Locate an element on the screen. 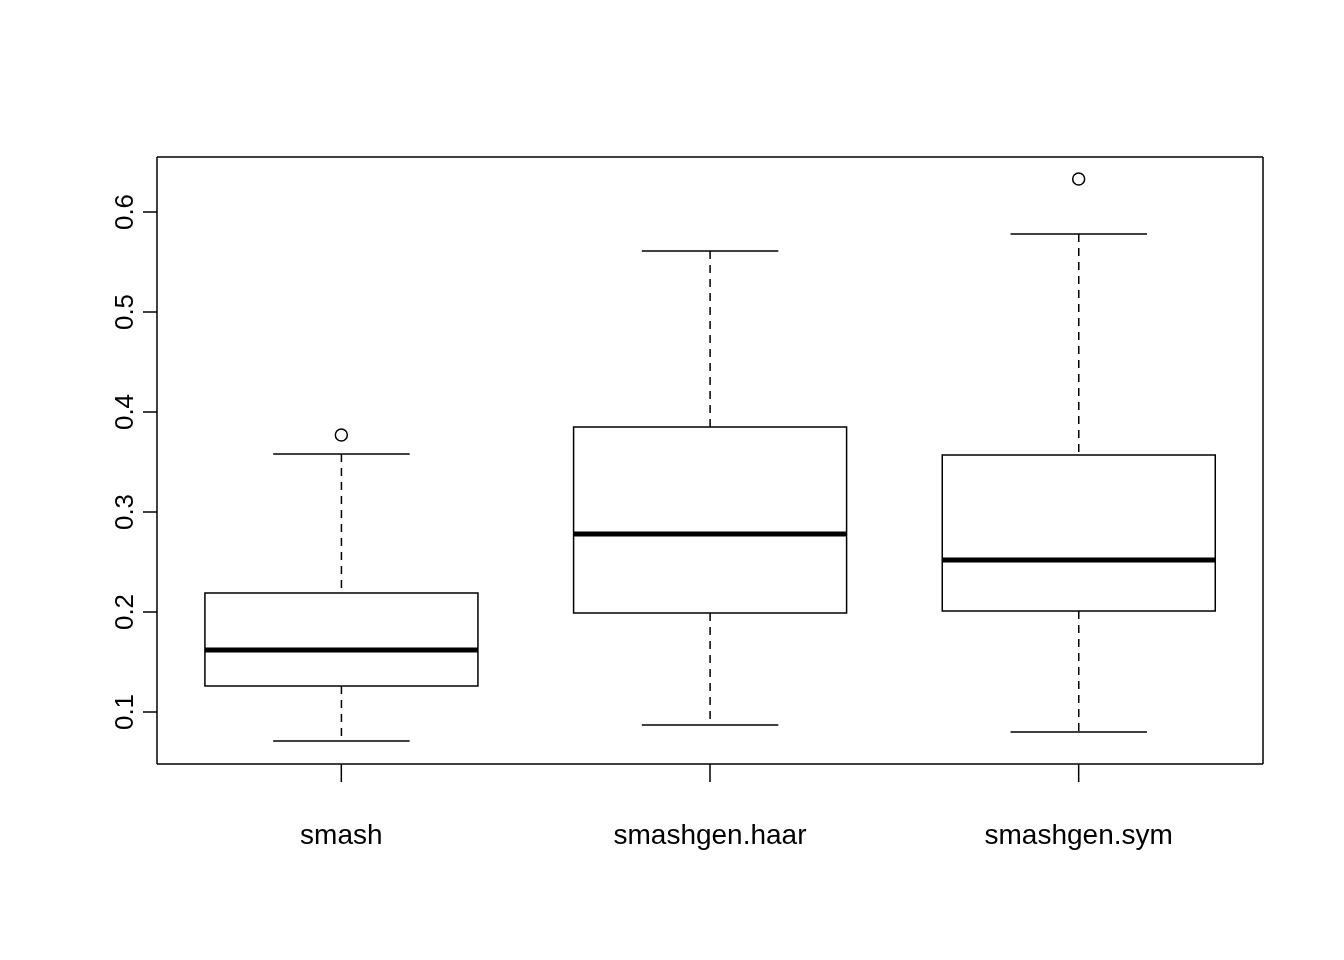 This screenshot has width=1344, height=960. x-tick-label: smashgen.haar is located at coordinates (710, 834).